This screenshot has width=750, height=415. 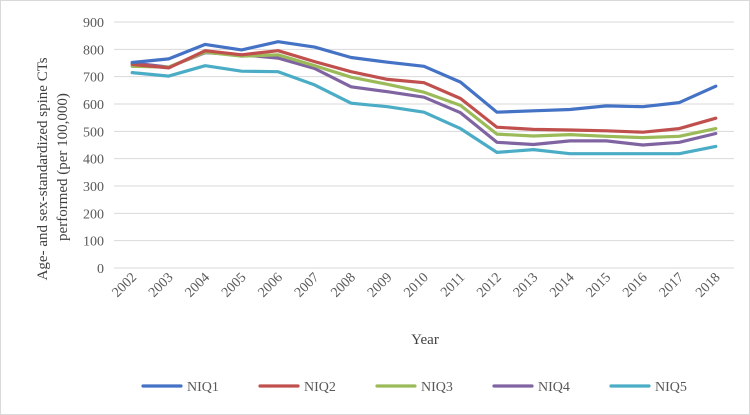 I want to click on x-tick-label: 2017, so click(x=672, y=285).